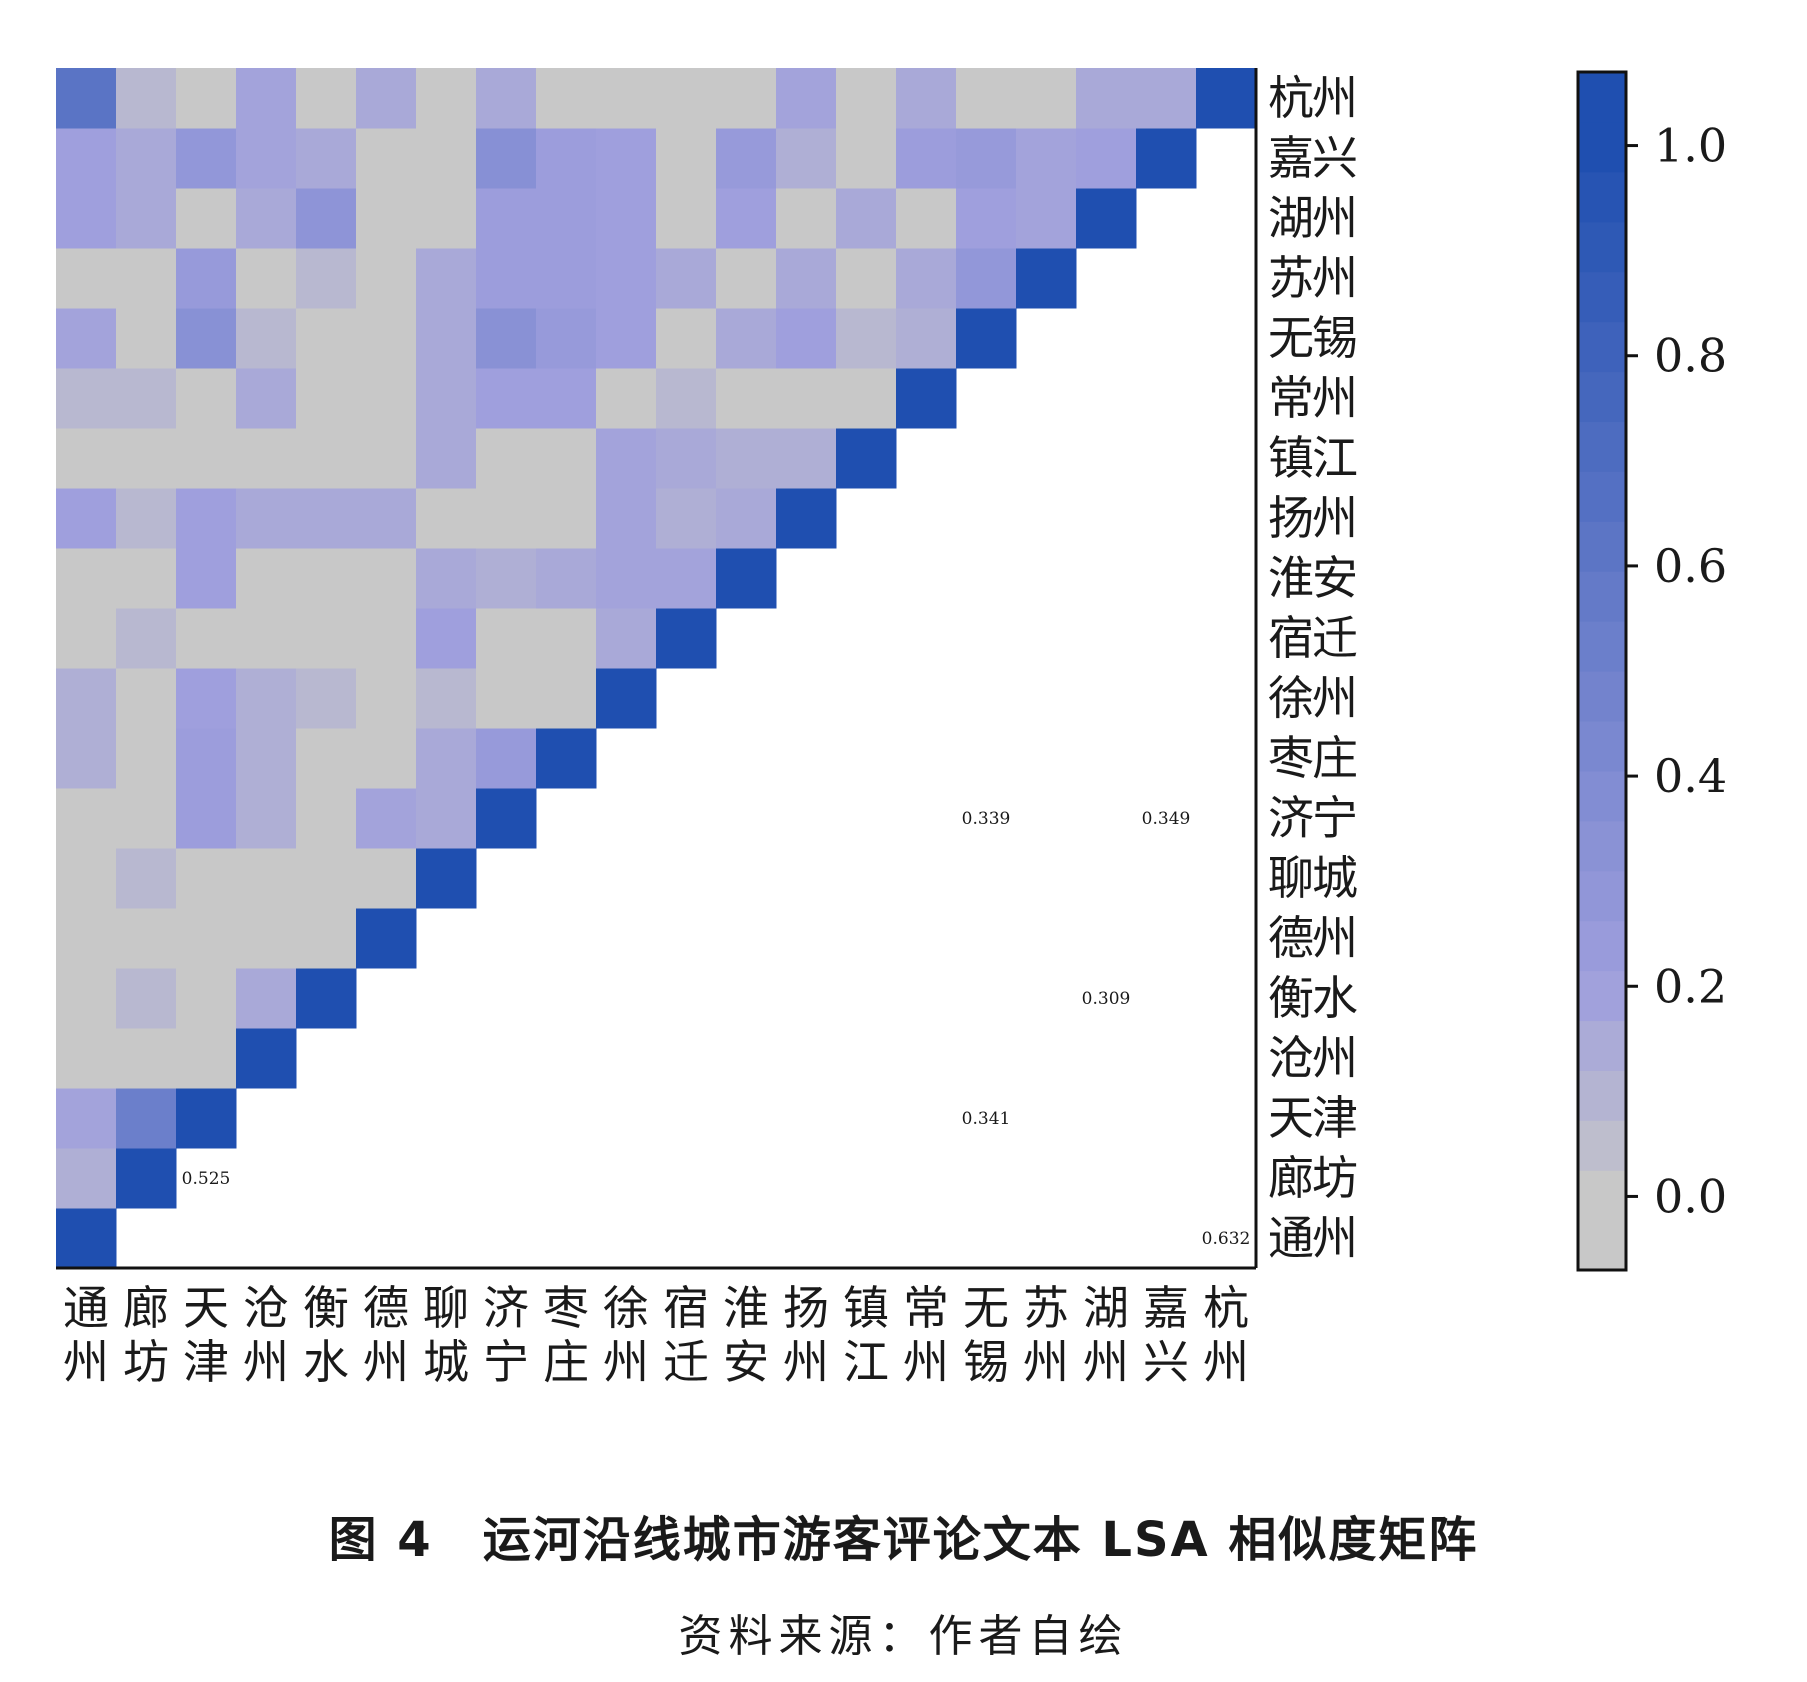  Describe the element at coordinates (566, 158) in the screenshot. I see `heatmap-cell-嘉兴-枣庄` at that location.